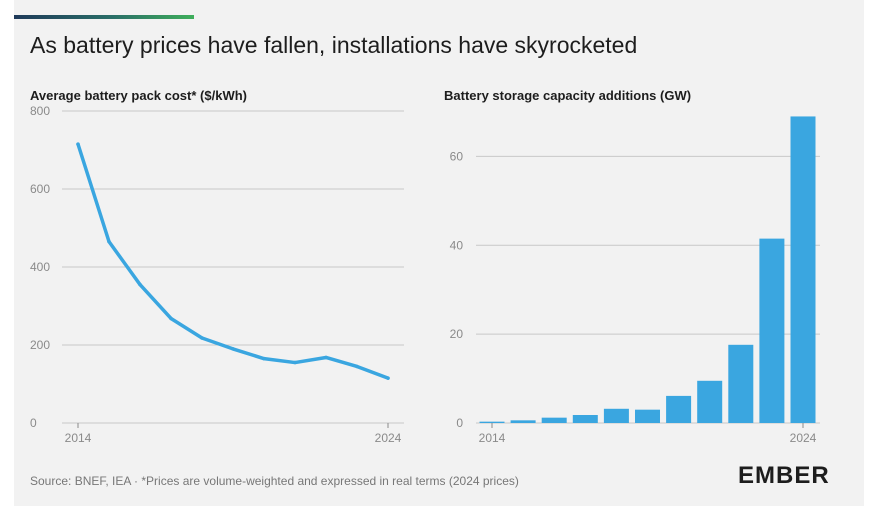 Image resolution: width=882 pixels, height=513 pixels. I want to click on ember-logo: EMBER, so click(784, 475).